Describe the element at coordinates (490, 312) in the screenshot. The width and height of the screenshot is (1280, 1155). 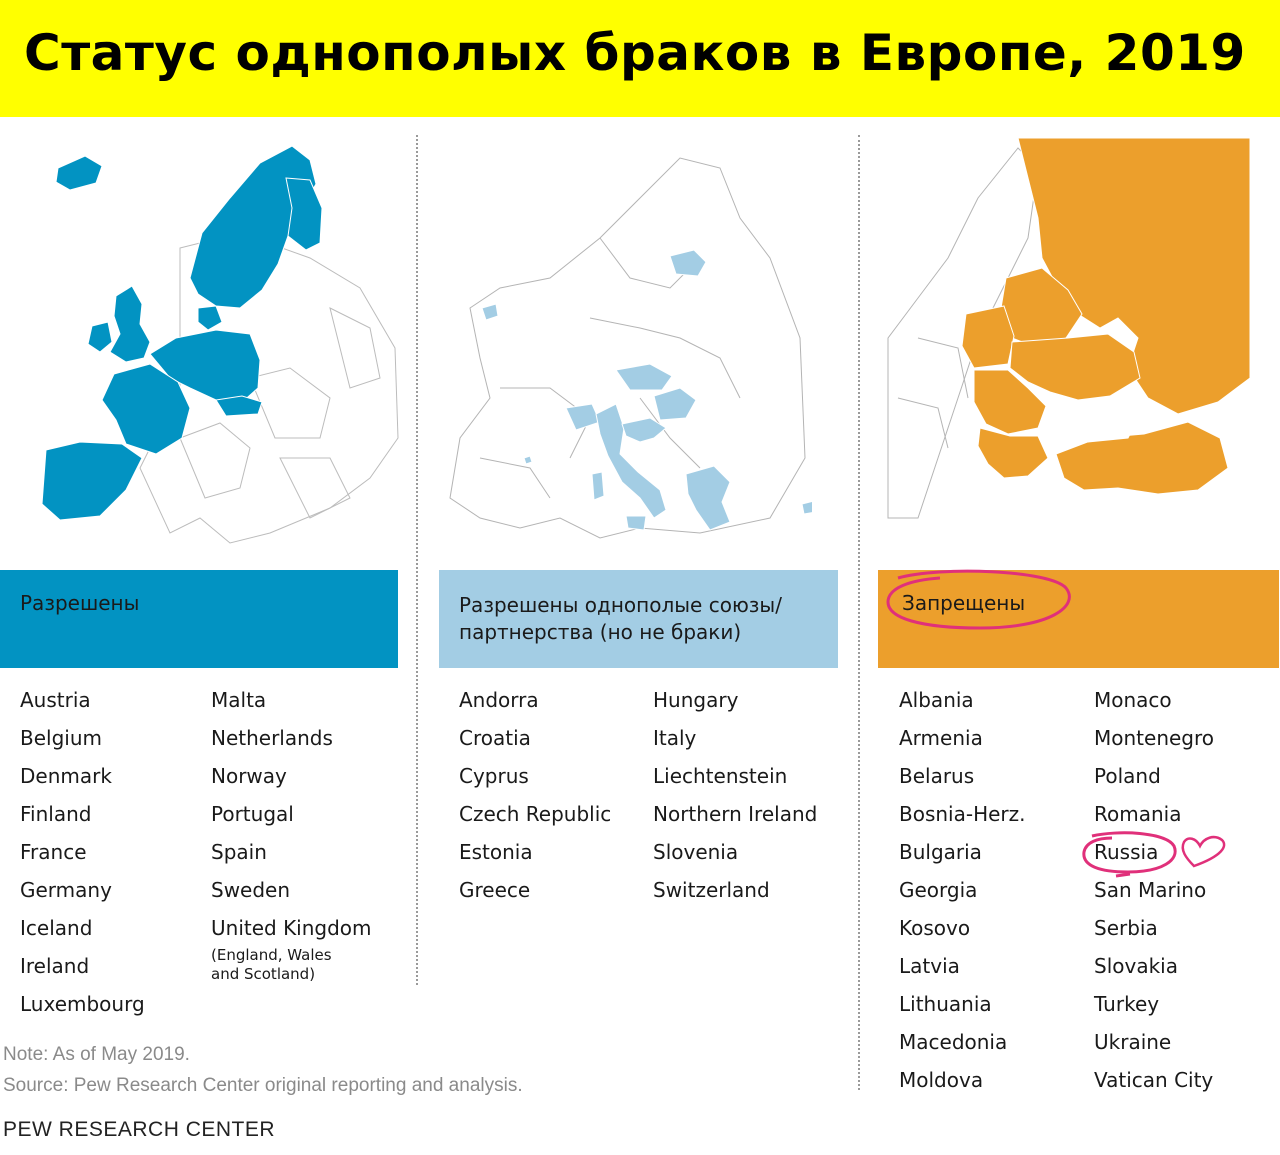
I see `northern-ireland-shape` at that location.